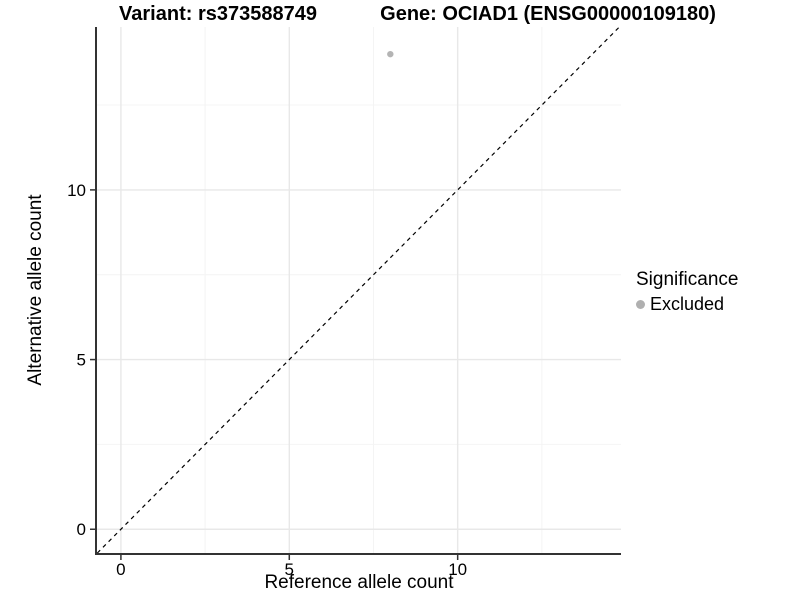 The height and width of the screenshot is (600, 800). What do you see at coordinates (81, 529) in the screenshot?
I see `y-tick-label: 0` at bounding box center [81, 529].